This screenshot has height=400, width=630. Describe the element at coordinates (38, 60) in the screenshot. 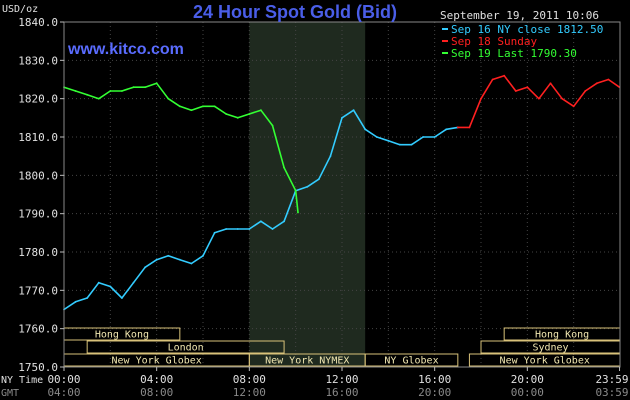

I see `y-tick-label: 1830.0` at that location.